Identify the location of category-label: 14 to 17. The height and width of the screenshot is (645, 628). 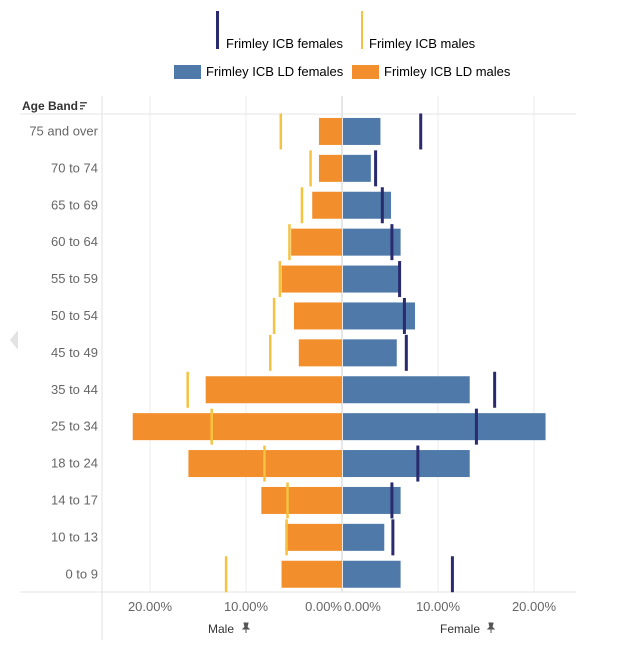
(74, 499).